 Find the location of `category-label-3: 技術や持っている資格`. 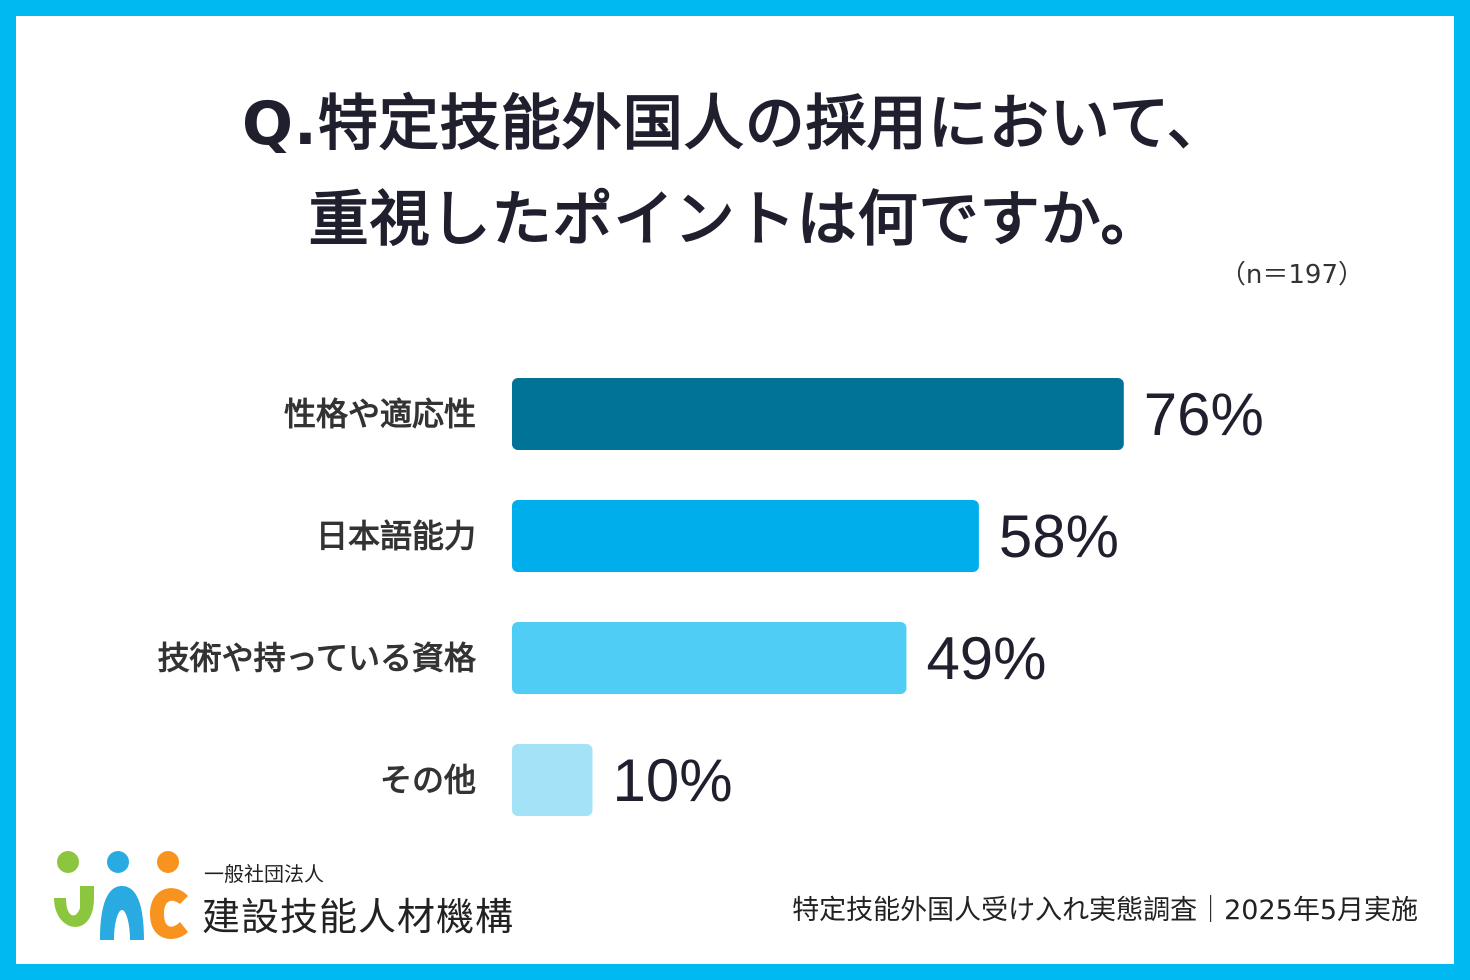

category-label-3: 技術や持っている資格 is located at coordinates (317, 658).